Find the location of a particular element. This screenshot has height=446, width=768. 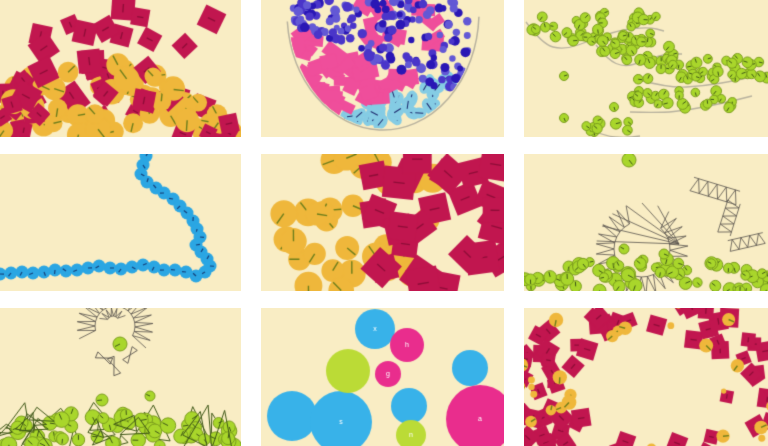

falling-pile-canvas is located at coordinates (120, 68).